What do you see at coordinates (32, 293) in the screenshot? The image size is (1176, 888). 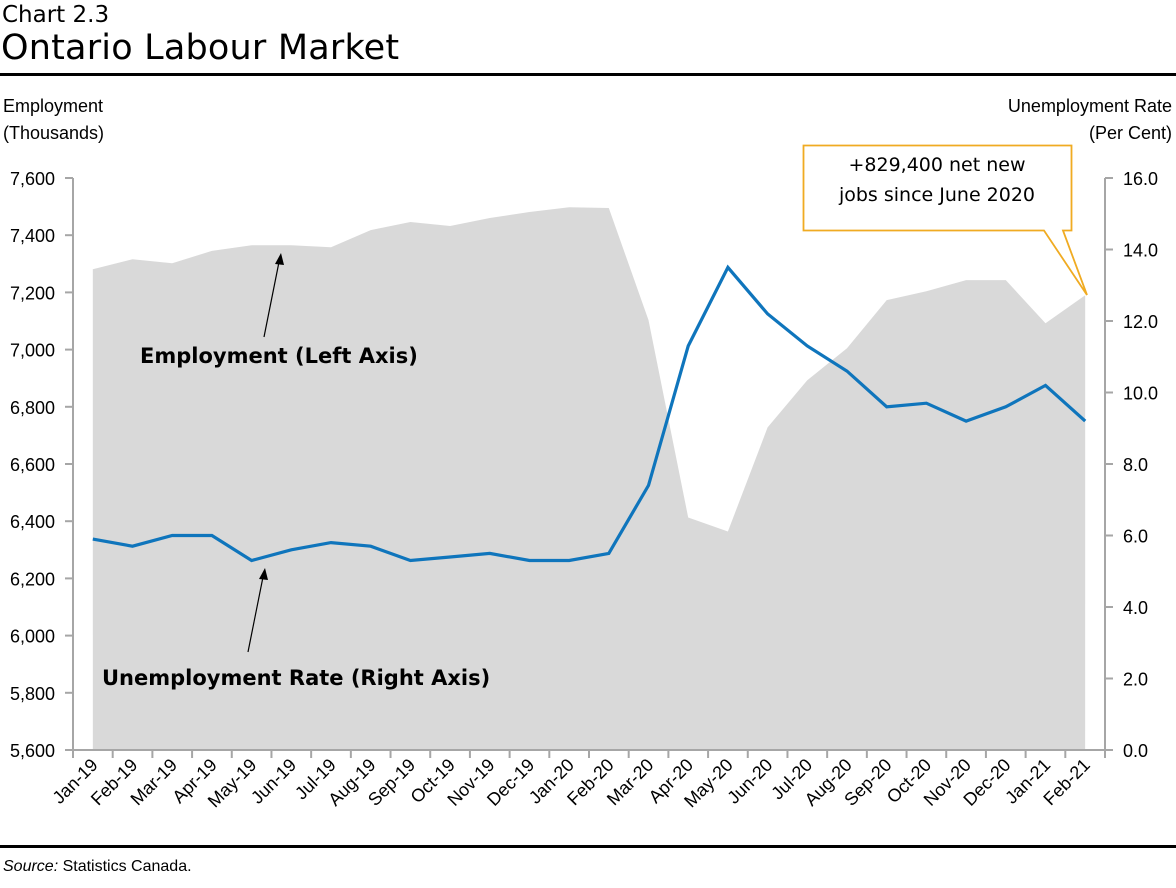 I see `left-tick-label: 7,200` at bounding box center [32, 293].